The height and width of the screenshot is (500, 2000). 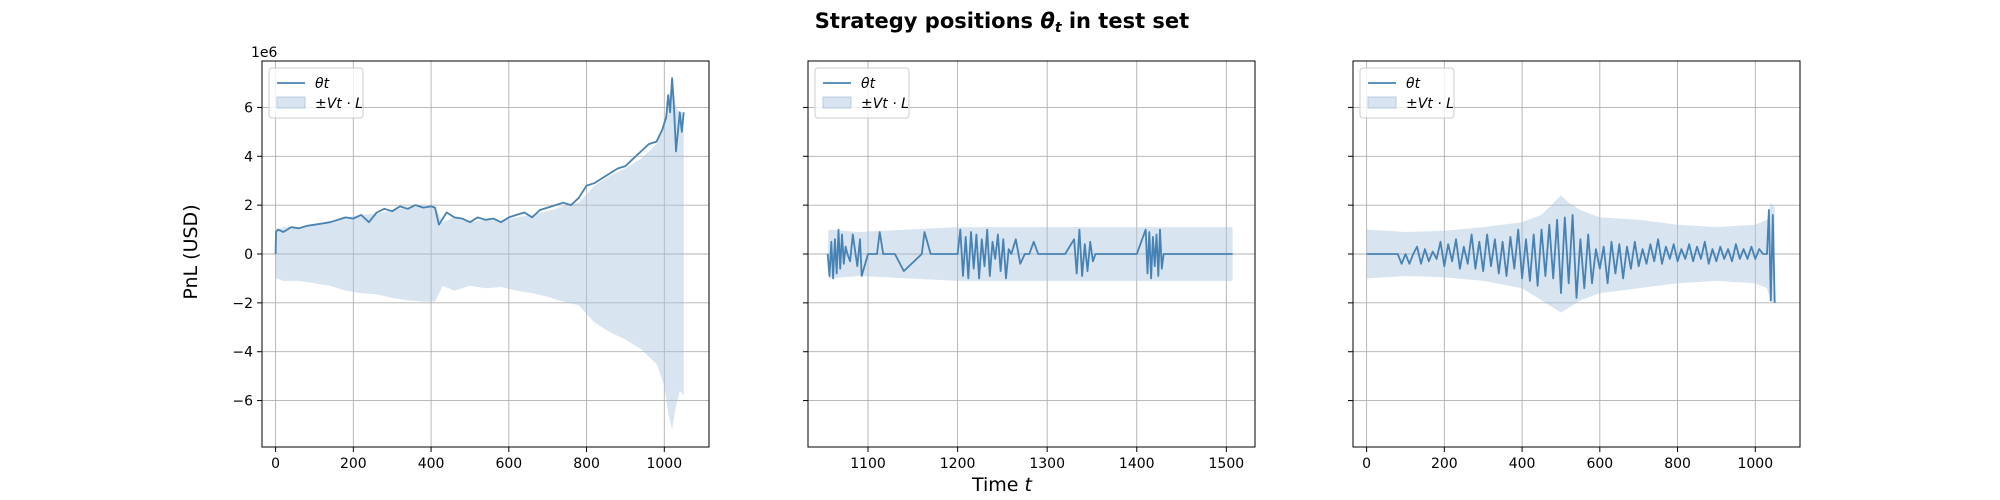 I want to click on y-tick-label: 4, so click(x=248, y=157).